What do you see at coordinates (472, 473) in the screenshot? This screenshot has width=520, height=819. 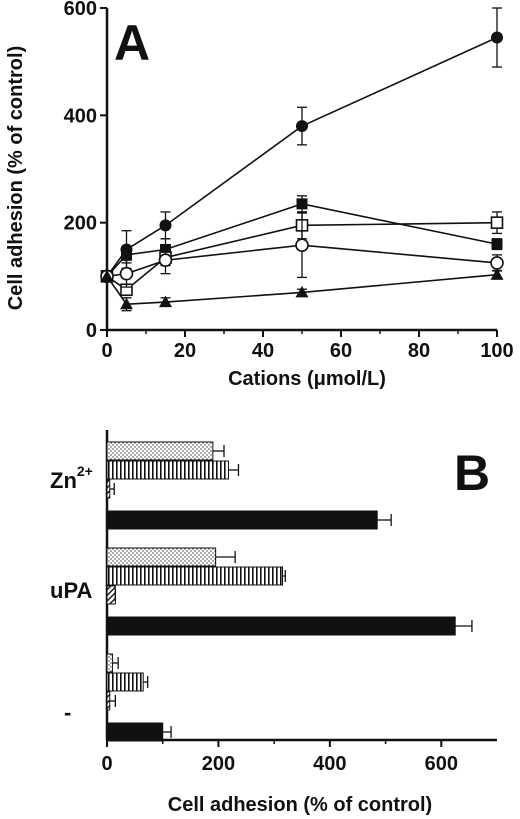 I see `panel-b-letter: B` at bounding box center [472, 473].